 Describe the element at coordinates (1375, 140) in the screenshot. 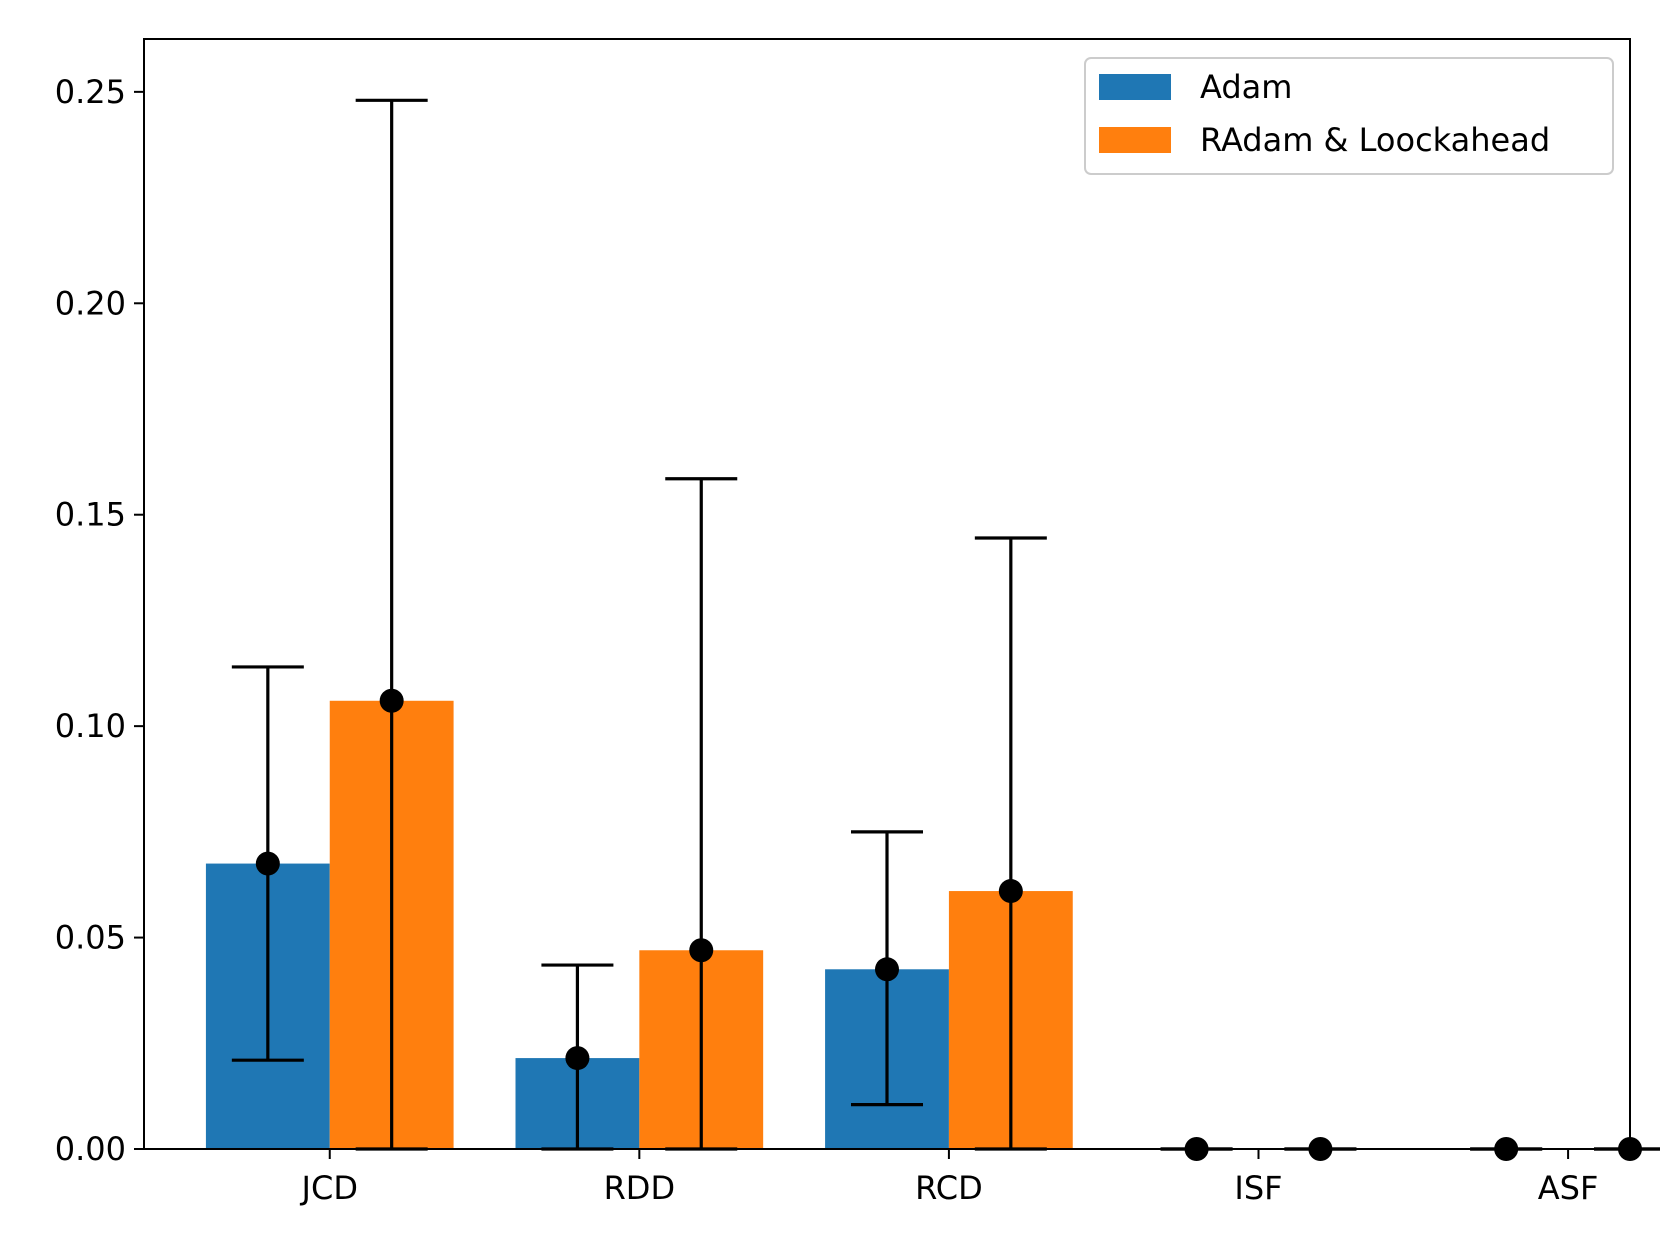

I see `legend-label: RAdam & Loockahead` at that location.